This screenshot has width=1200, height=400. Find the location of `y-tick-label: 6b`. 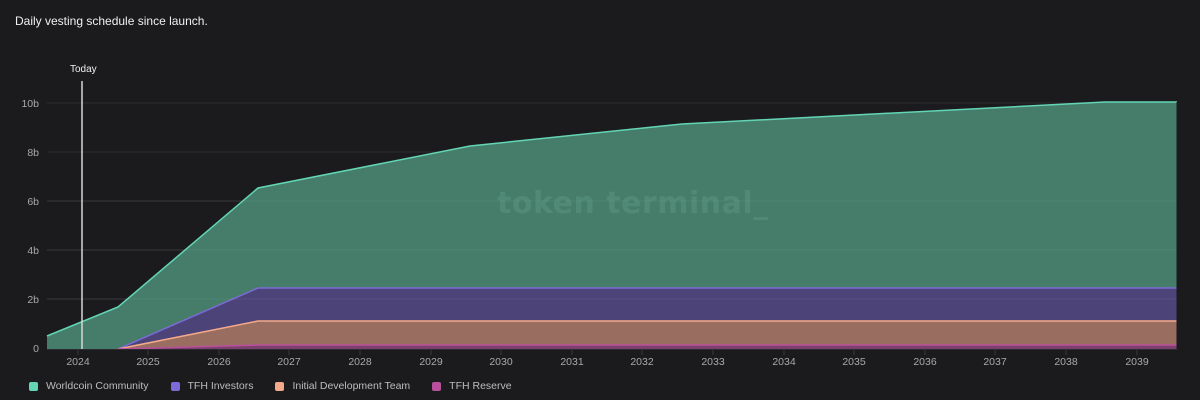

y-tick-label: 6b is located at coordinates (33, 202).